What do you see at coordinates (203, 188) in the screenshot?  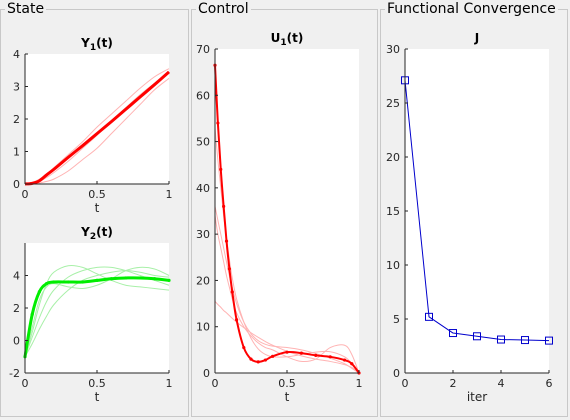 I see `u1-y-tick-label: 40` at bounding box center [203, 188].